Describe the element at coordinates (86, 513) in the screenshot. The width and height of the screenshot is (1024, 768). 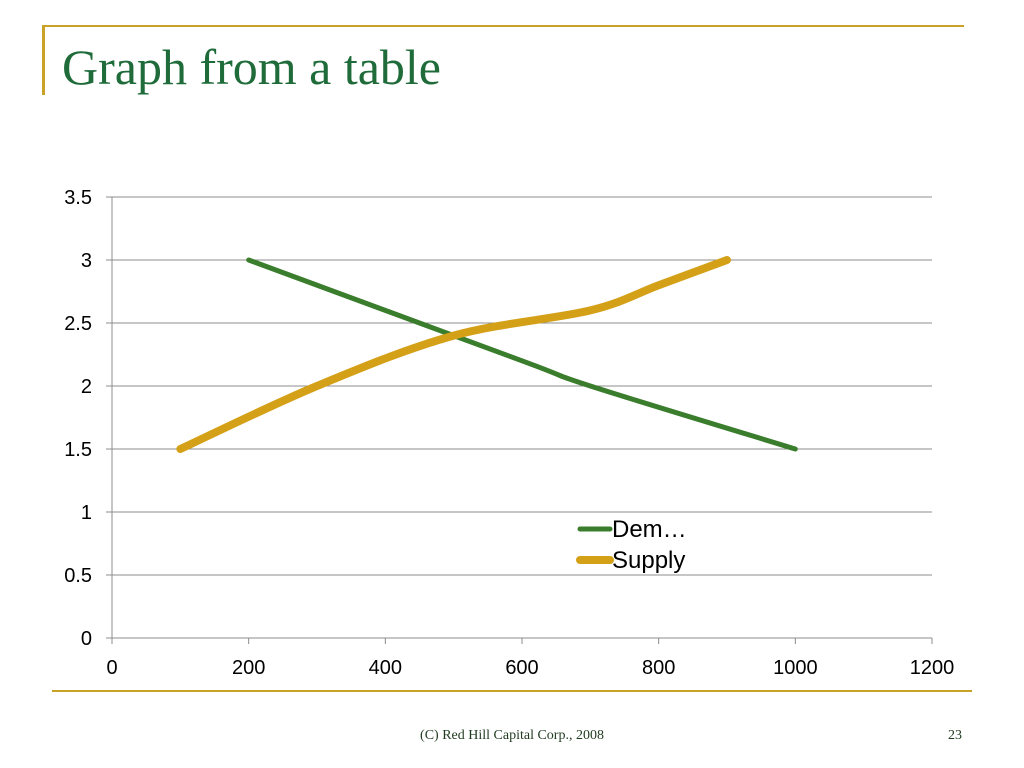
I see `y-tick-label: 1` at that location.